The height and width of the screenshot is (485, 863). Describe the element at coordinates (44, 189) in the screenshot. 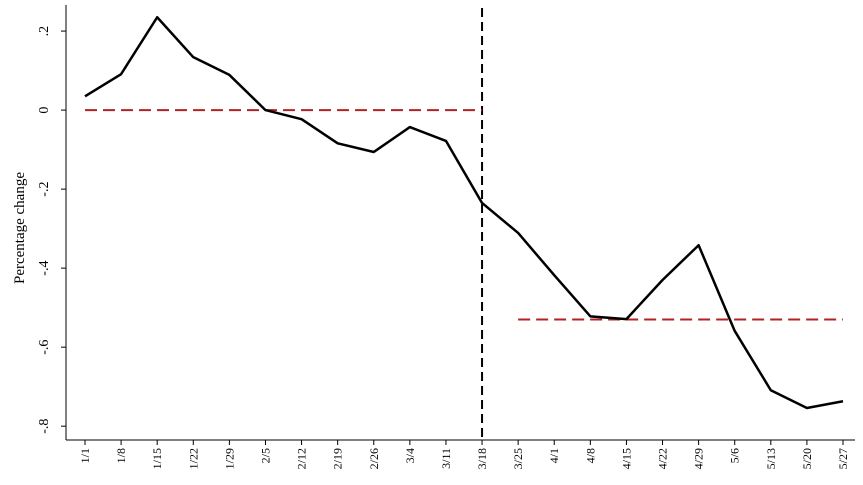

I see `y-tick-label: -.2` at that location.